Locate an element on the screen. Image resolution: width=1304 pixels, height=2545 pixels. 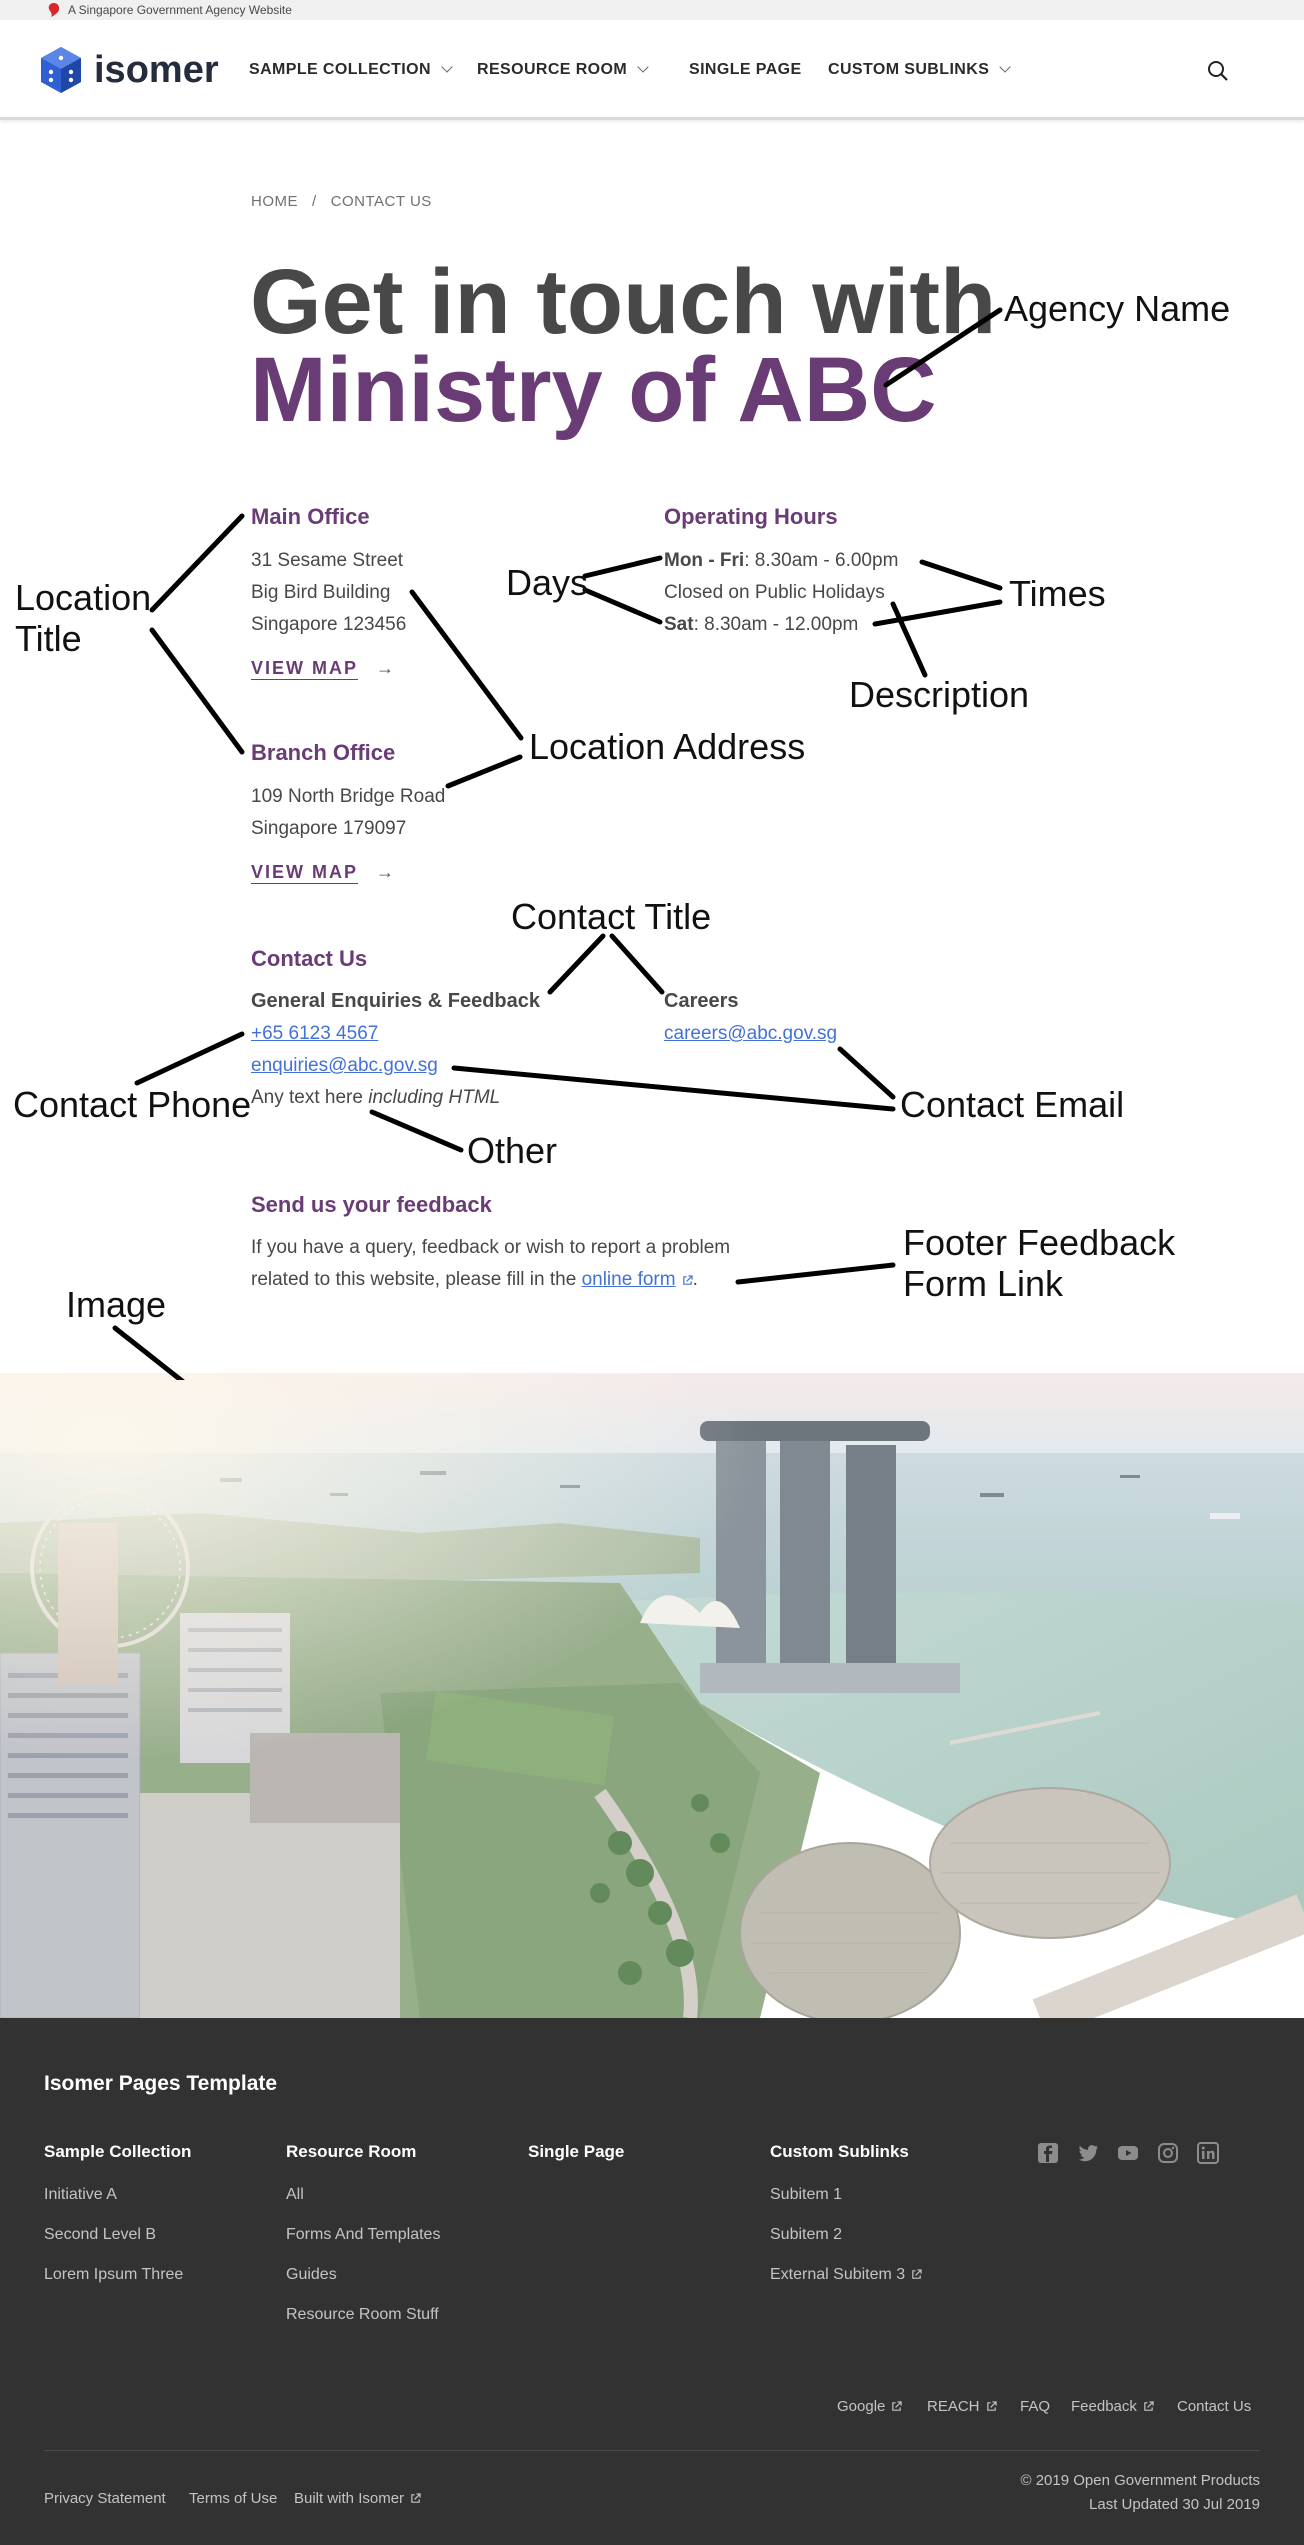
footer-title: Isomer Pages Template is located at coordinates (161, 2083).